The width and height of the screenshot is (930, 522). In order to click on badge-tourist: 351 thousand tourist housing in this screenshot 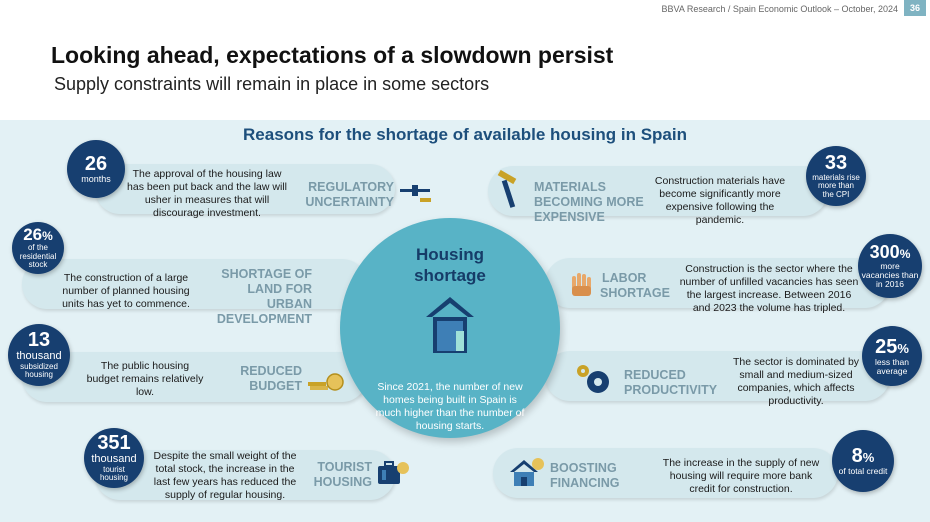, I will do `click(114, 458)`.